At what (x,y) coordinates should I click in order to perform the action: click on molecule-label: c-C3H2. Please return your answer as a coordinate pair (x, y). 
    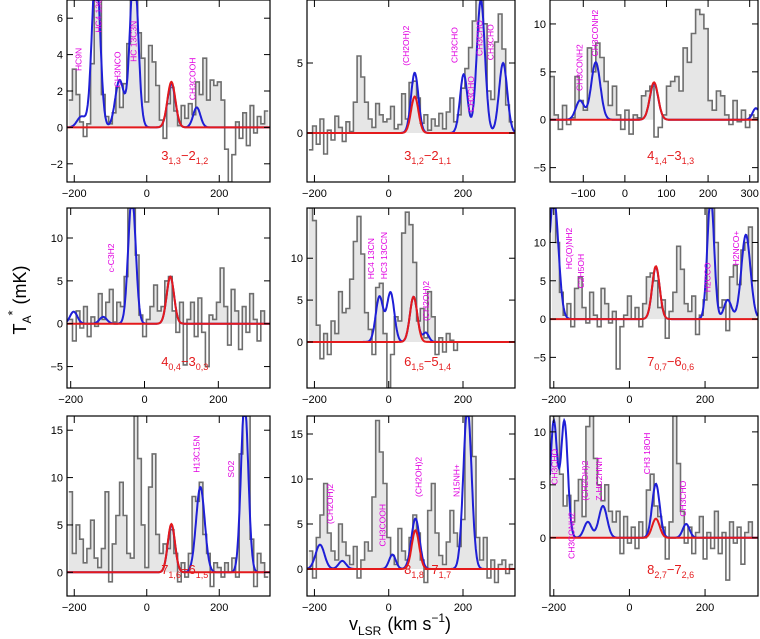
    Looking at the image, I should click on (111, 257).